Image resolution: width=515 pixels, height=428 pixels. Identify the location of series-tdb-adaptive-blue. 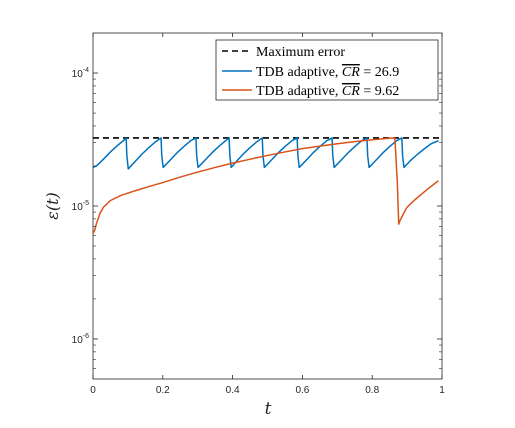
(265, 153).